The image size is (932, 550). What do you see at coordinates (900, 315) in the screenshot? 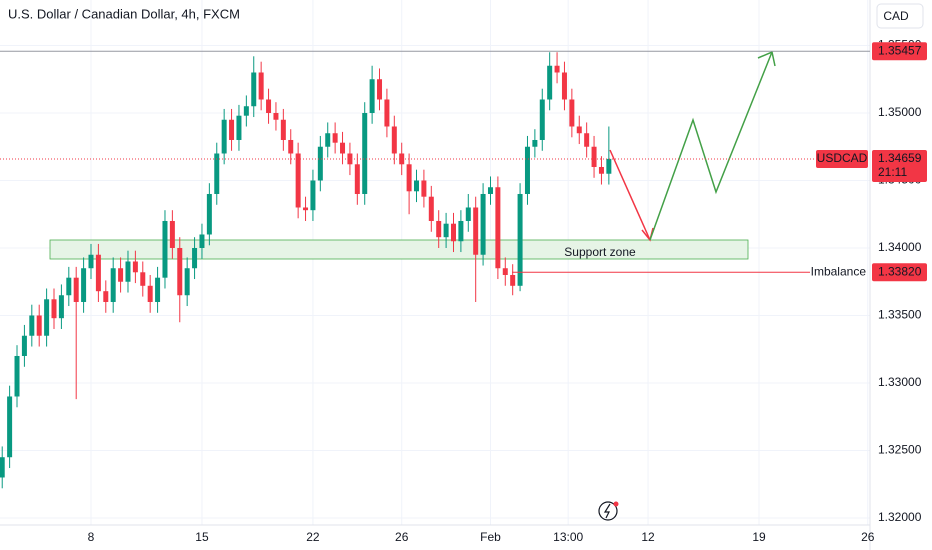
I see `y-tick-label: 1.33500` at bounding box center [900, 315].